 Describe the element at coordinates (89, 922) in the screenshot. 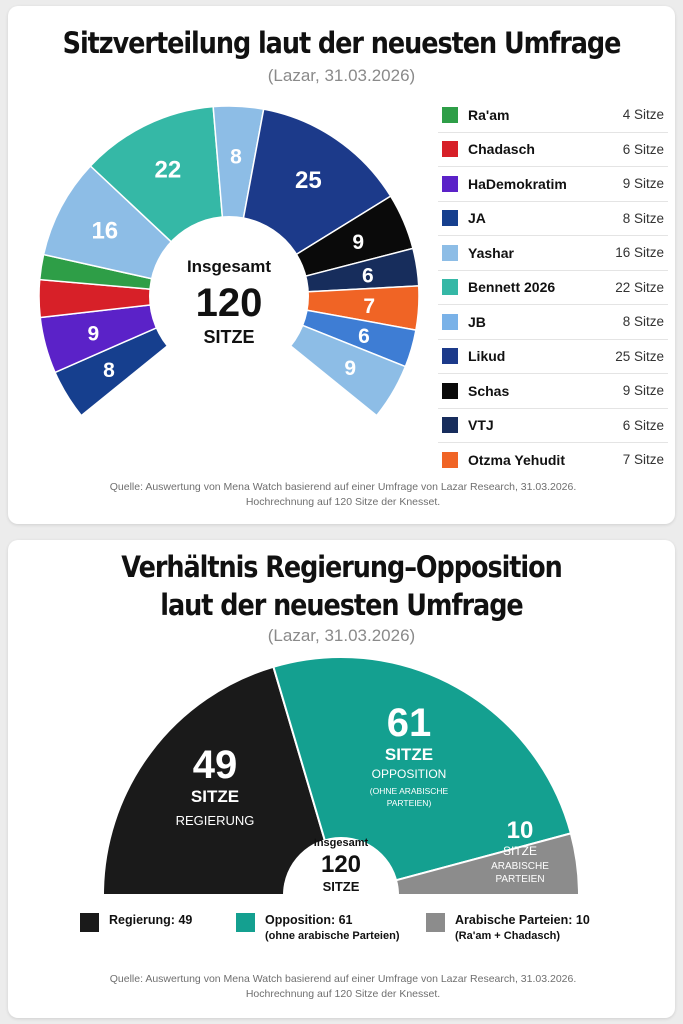

I see `legend-regierung-swatch` at that location.